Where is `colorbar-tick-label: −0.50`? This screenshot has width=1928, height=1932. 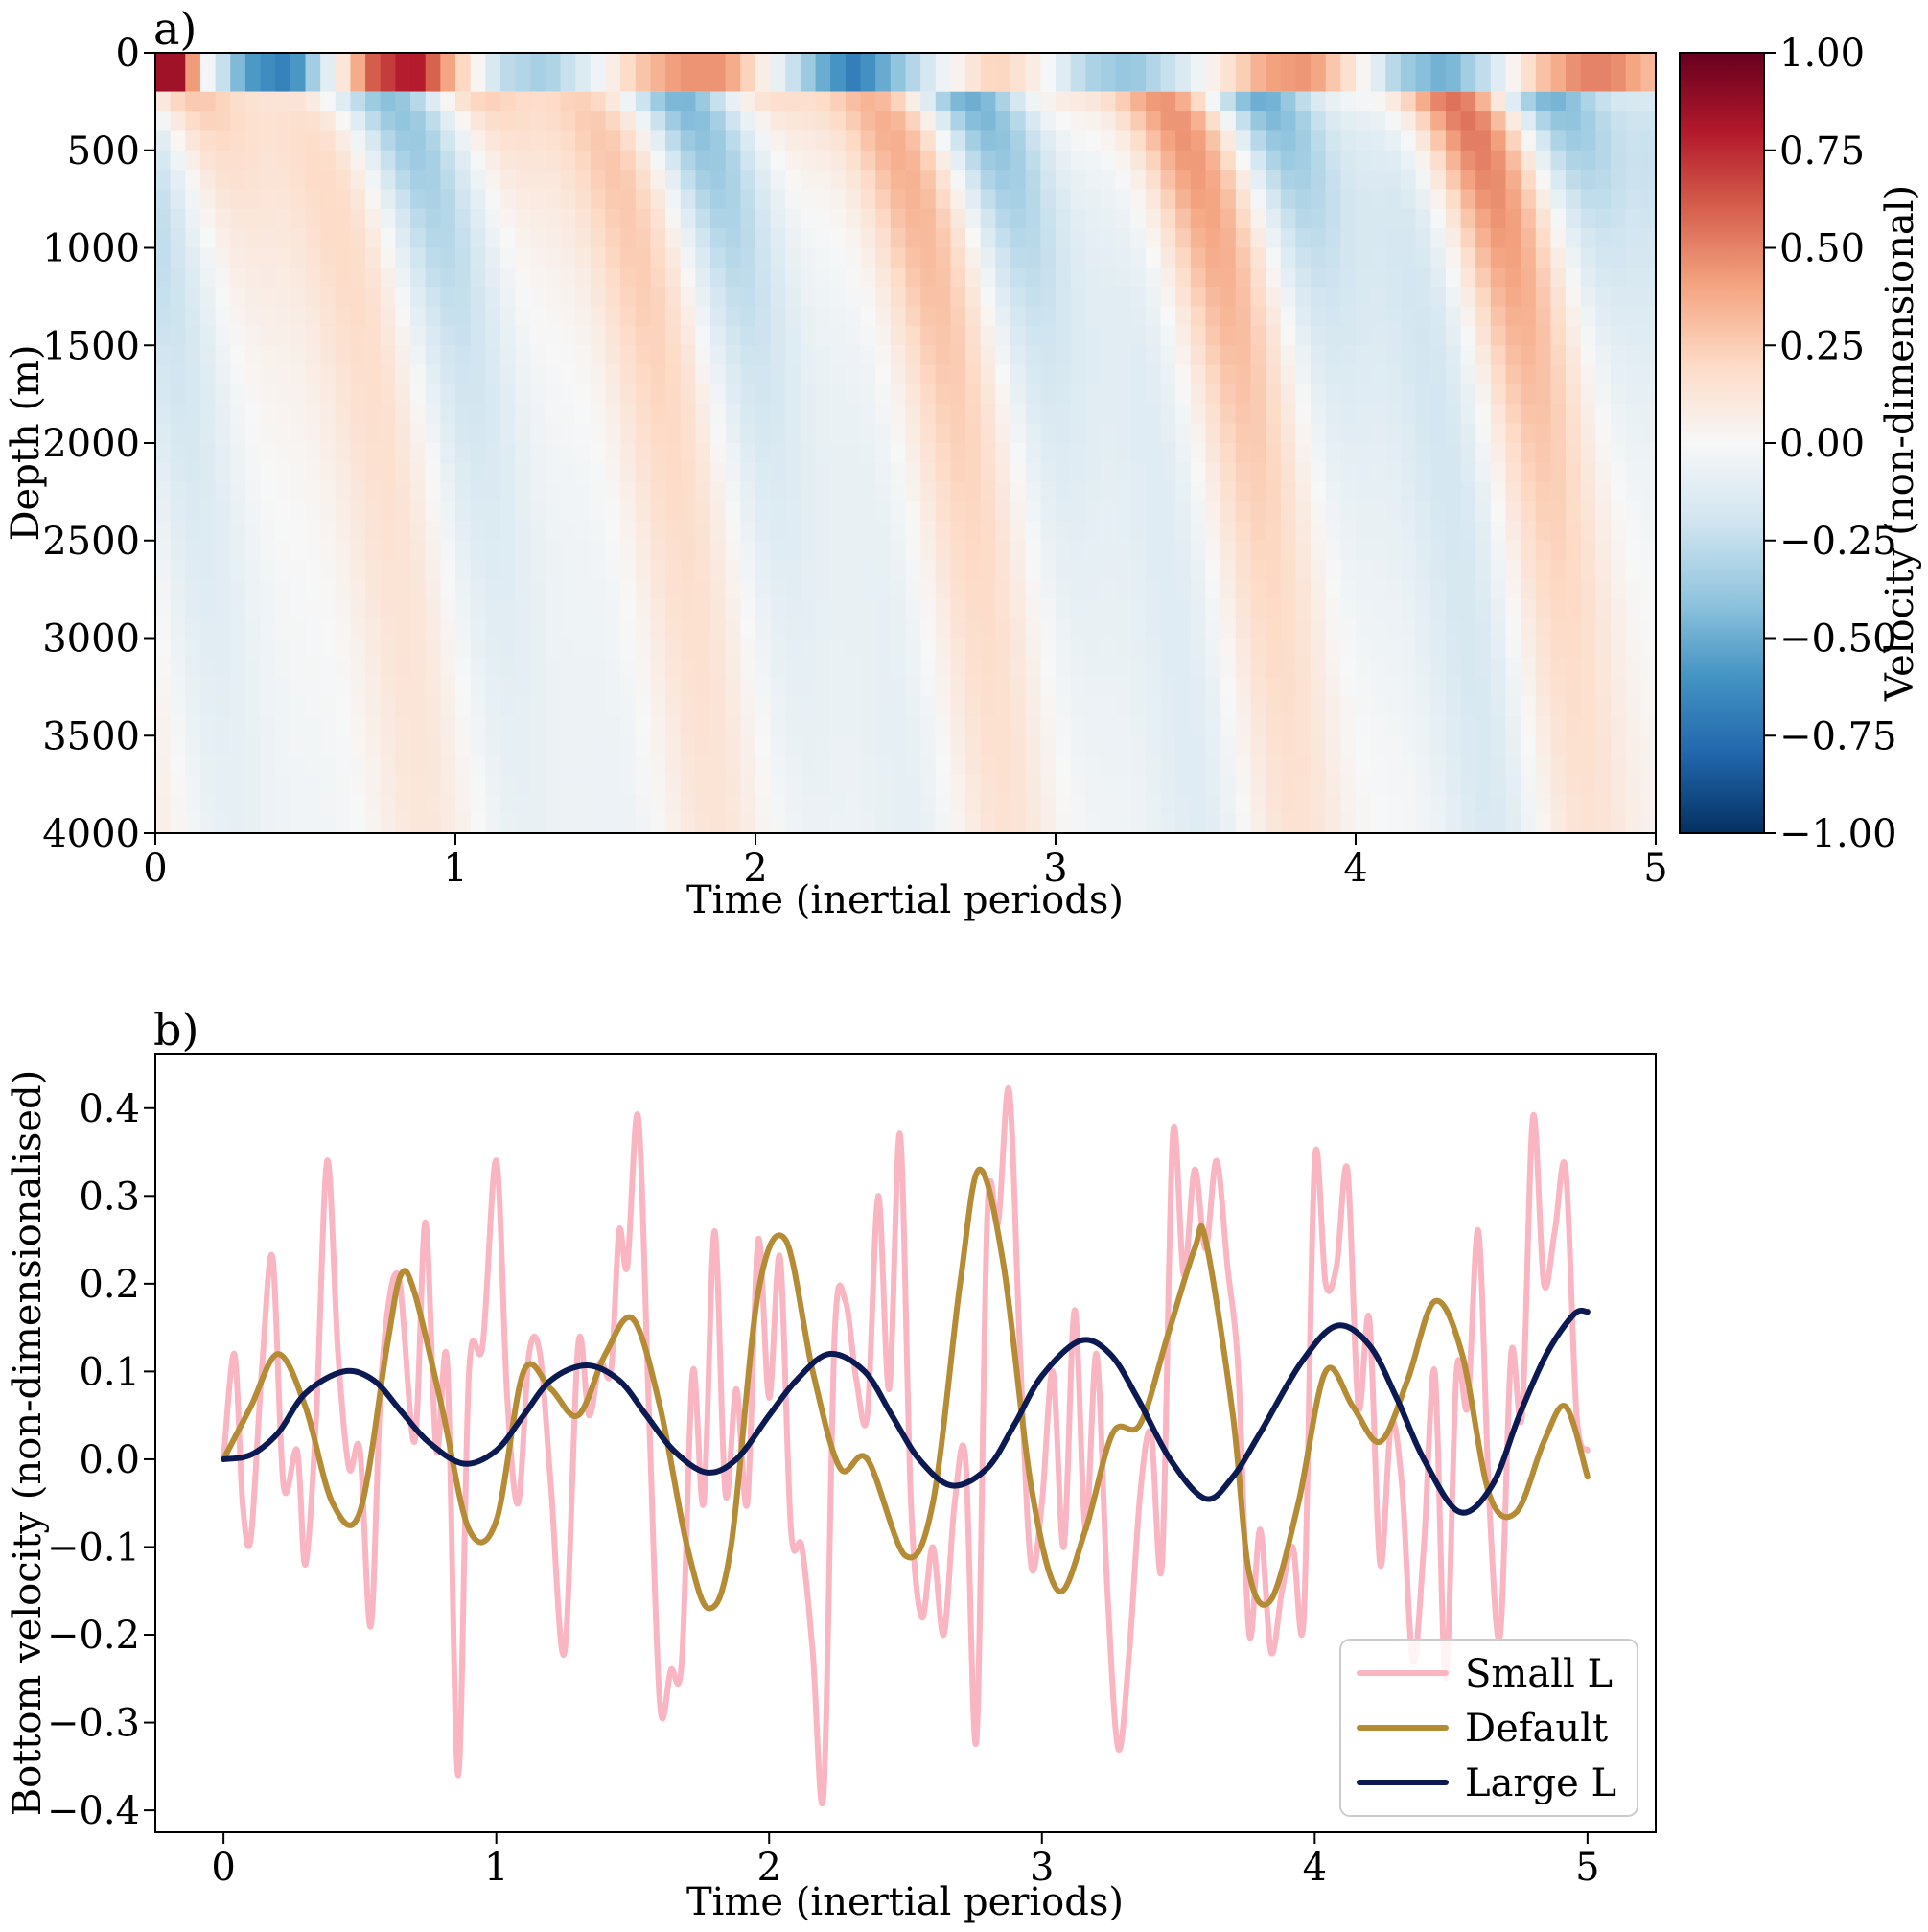
colorbar-tick-label: −0.50 is located at coordinates (1838, 639).